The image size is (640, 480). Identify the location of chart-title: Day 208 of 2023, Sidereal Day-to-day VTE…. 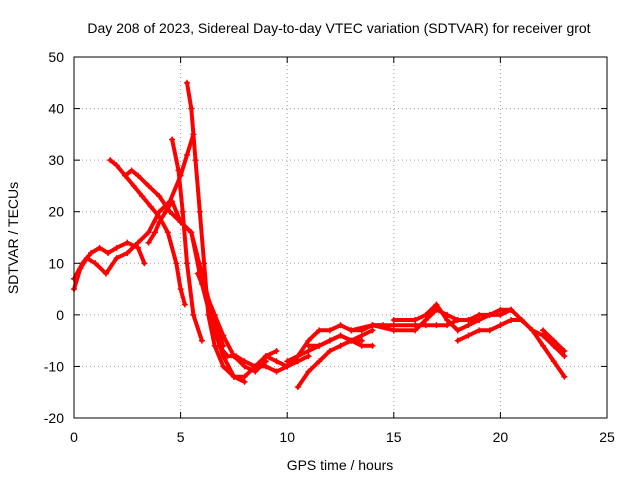
(338, 28).